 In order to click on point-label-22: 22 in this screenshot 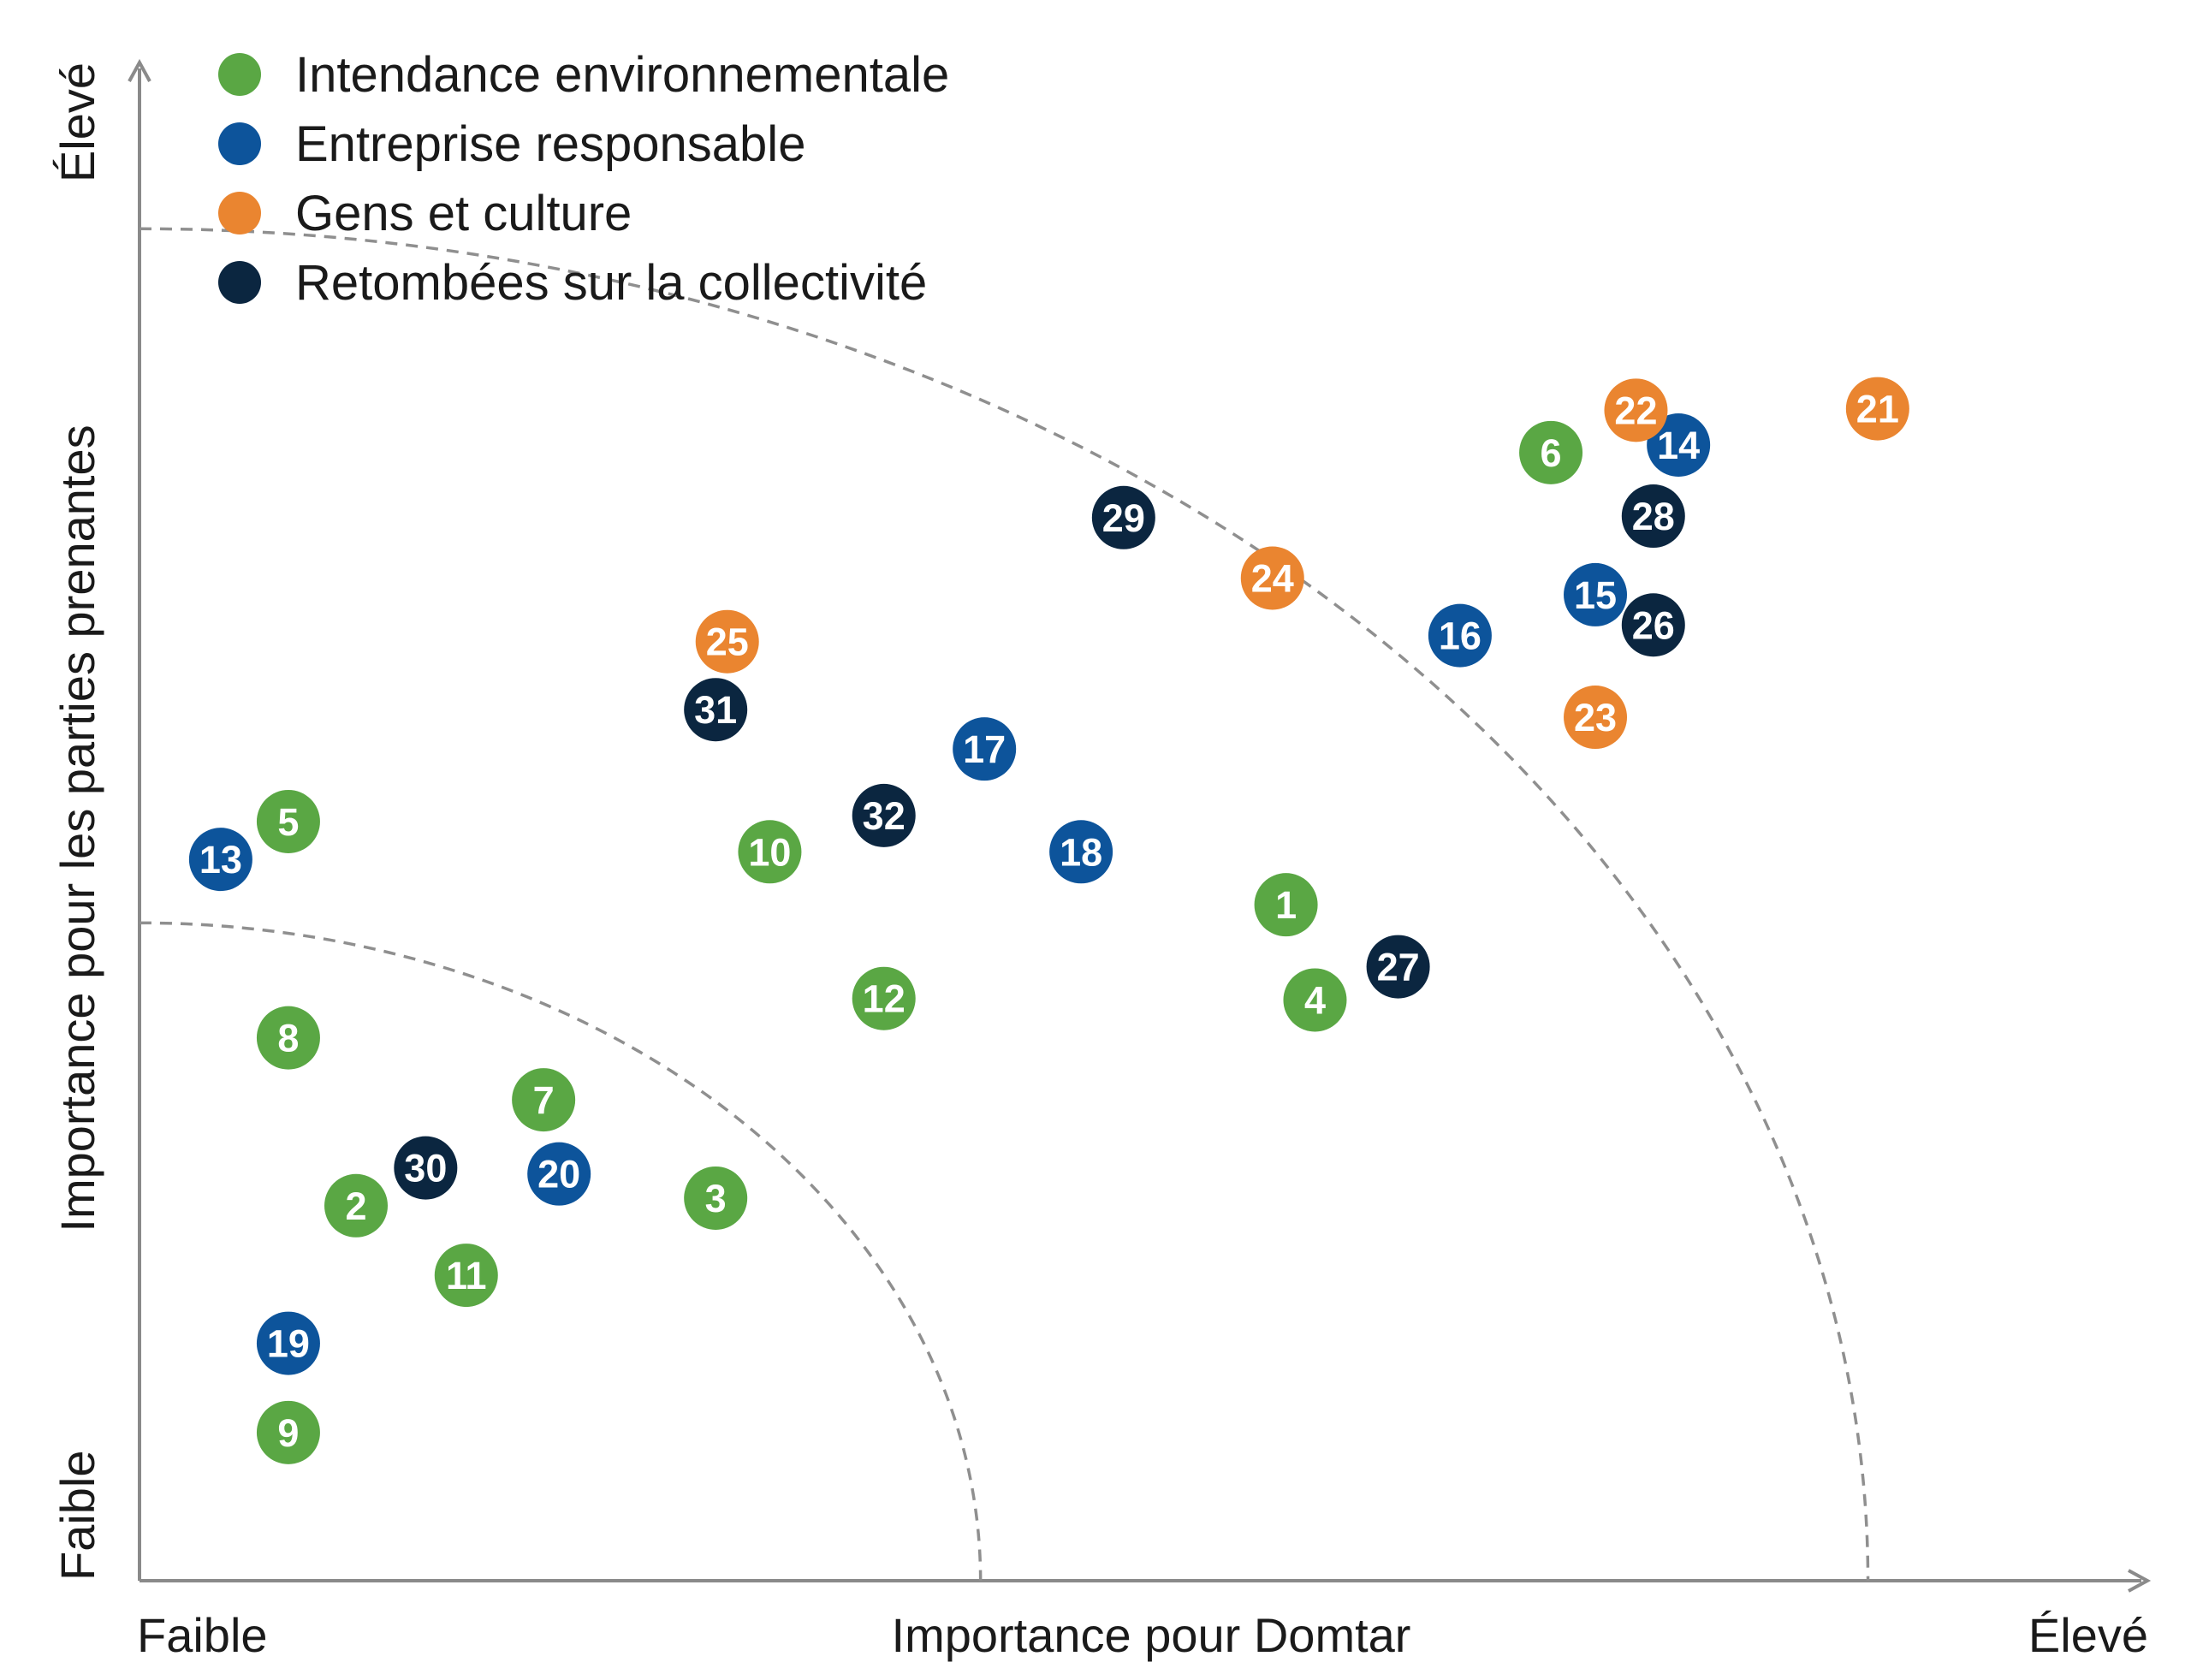, I will do `click(1635, 411)`.